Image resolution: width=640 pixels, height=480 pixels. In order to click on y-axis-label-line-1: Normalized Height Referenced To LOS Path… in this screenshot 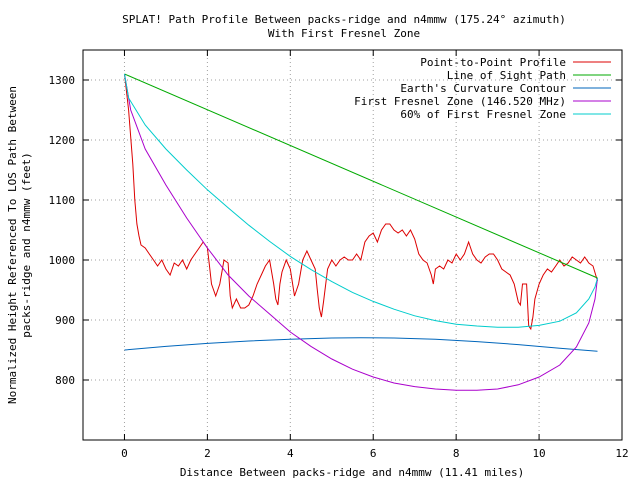, I will do `click(12, 245)`.